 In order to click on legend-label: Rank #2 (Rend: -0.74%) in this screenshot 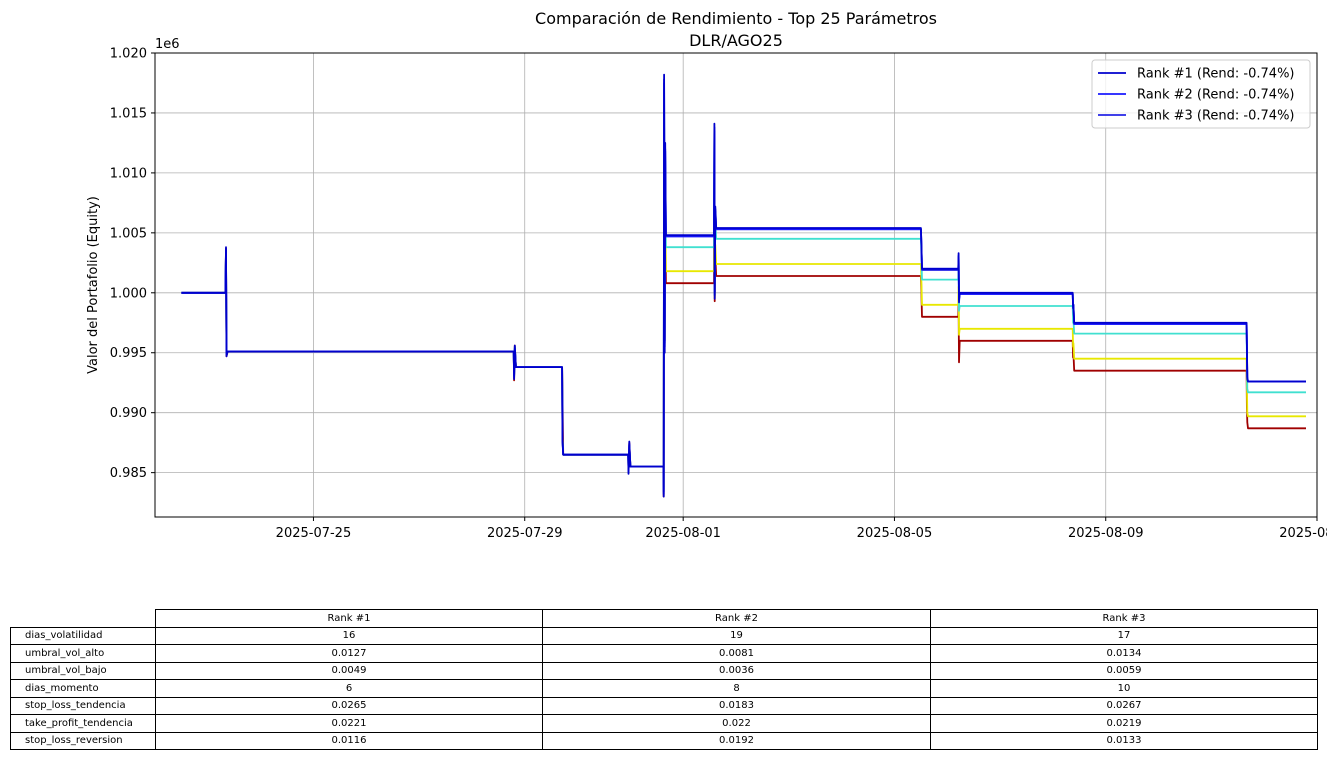, I will do `click(1216, 95)`.